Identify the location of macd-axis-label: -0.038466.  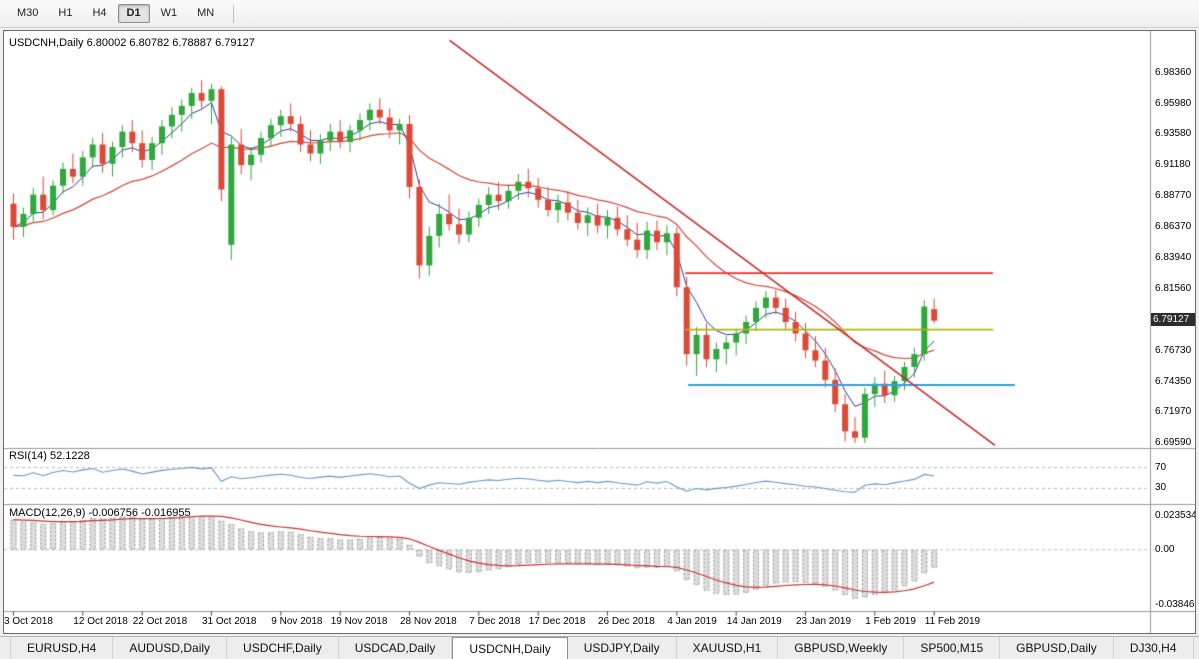
(1175, 604).